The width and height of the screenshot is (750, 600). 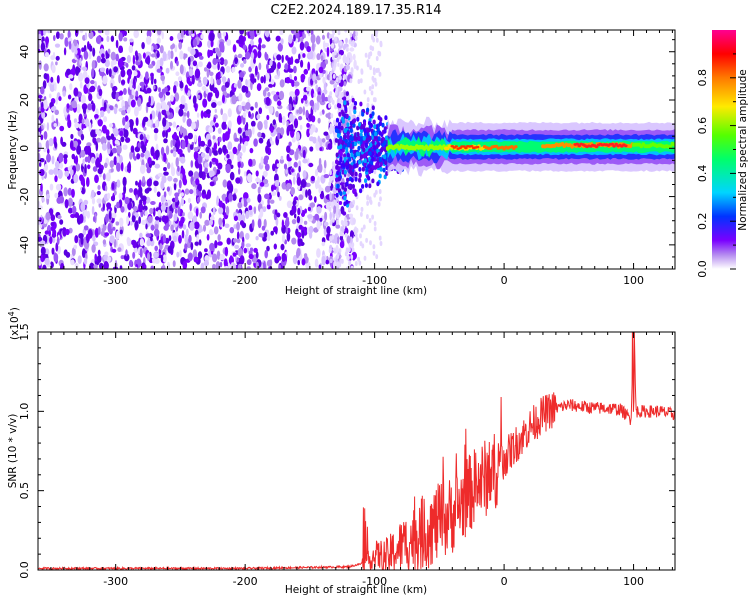 What do you see at coordinates (716, 165) in the screenshot?
I see `colorbar-ticks: 0.0 0.2 0.4 0.6 0.8` at bounding box center [716, 165].